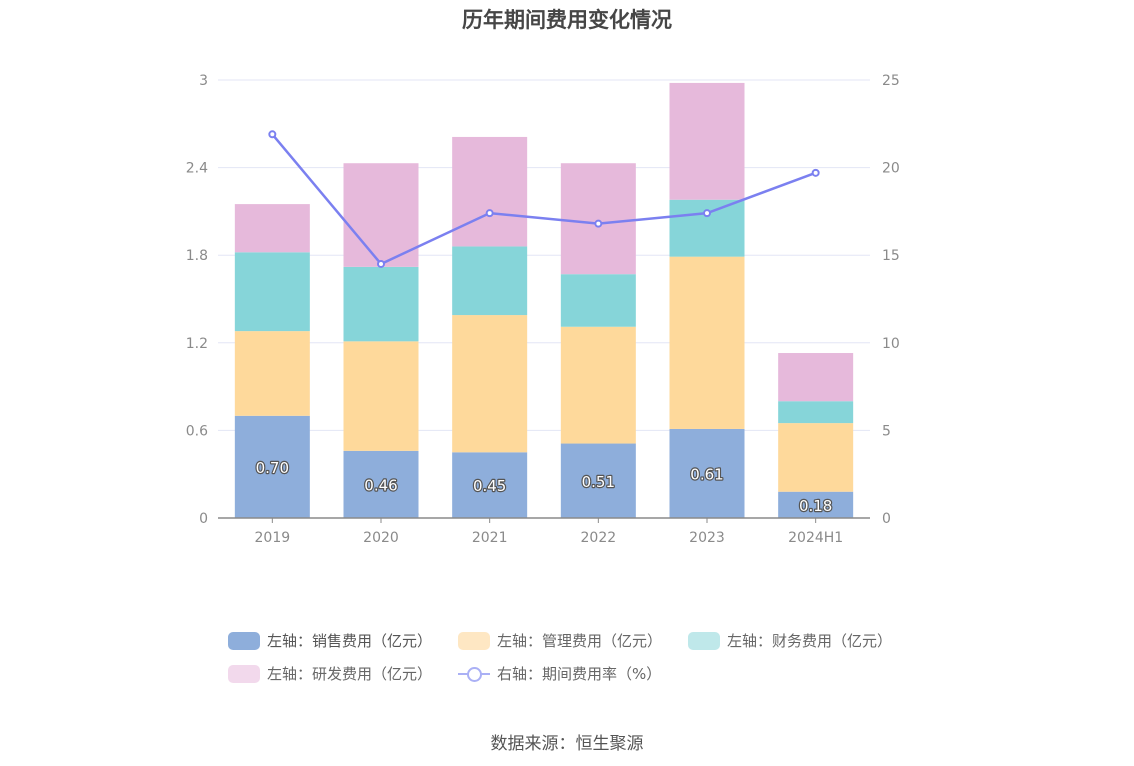 The height and width of the screenshot is (766, 1134). I want to click on y-right-tick-label: 25, so click(891, 81).